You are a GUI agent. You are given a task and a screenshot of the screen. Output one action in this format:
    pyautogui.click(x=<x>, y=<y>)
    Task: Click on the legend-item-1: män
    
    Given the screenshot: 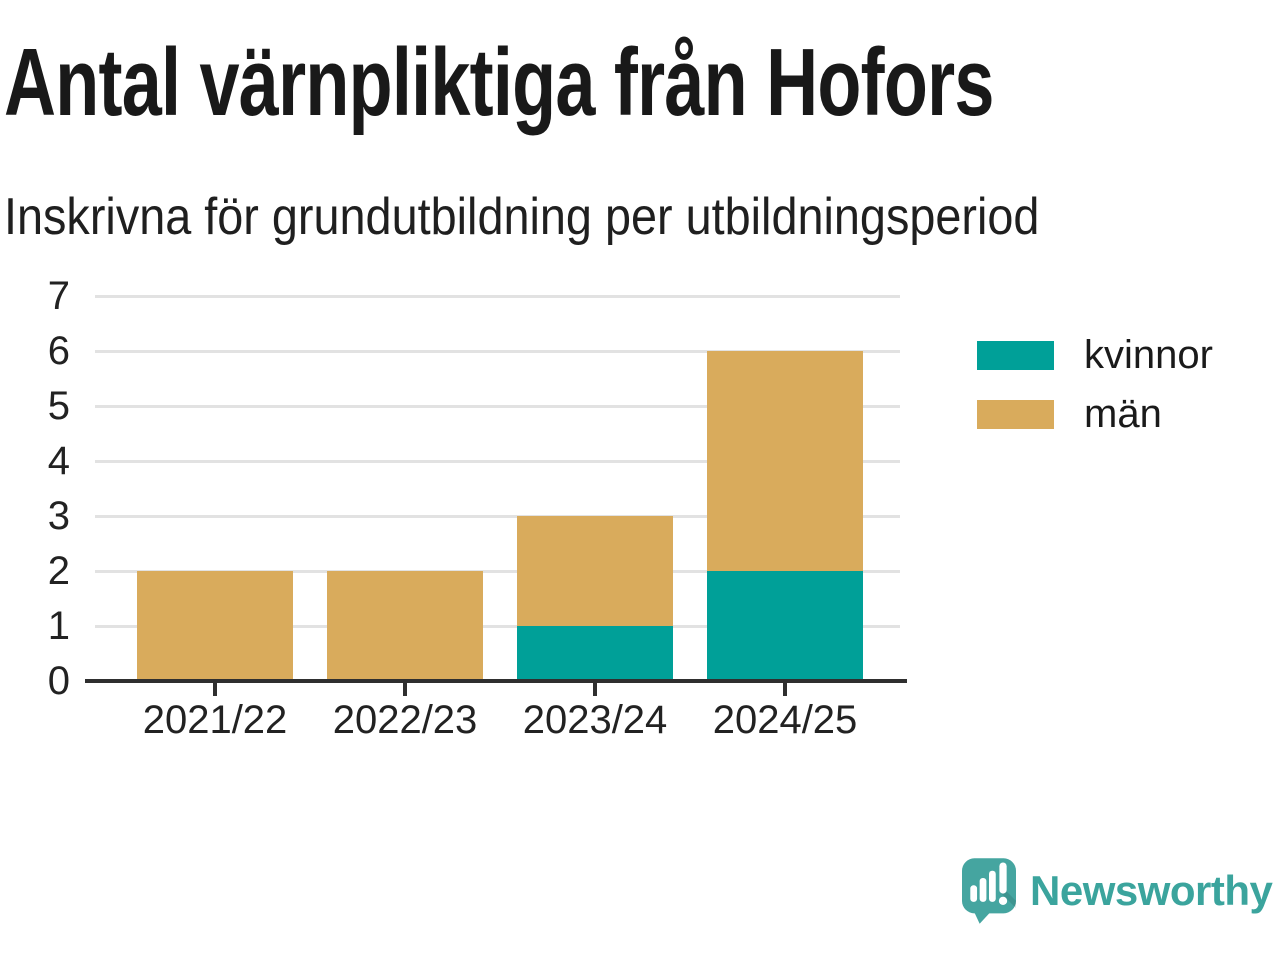 What is the action you would take?
    pyautogui.click(x=1095, y=414)
    